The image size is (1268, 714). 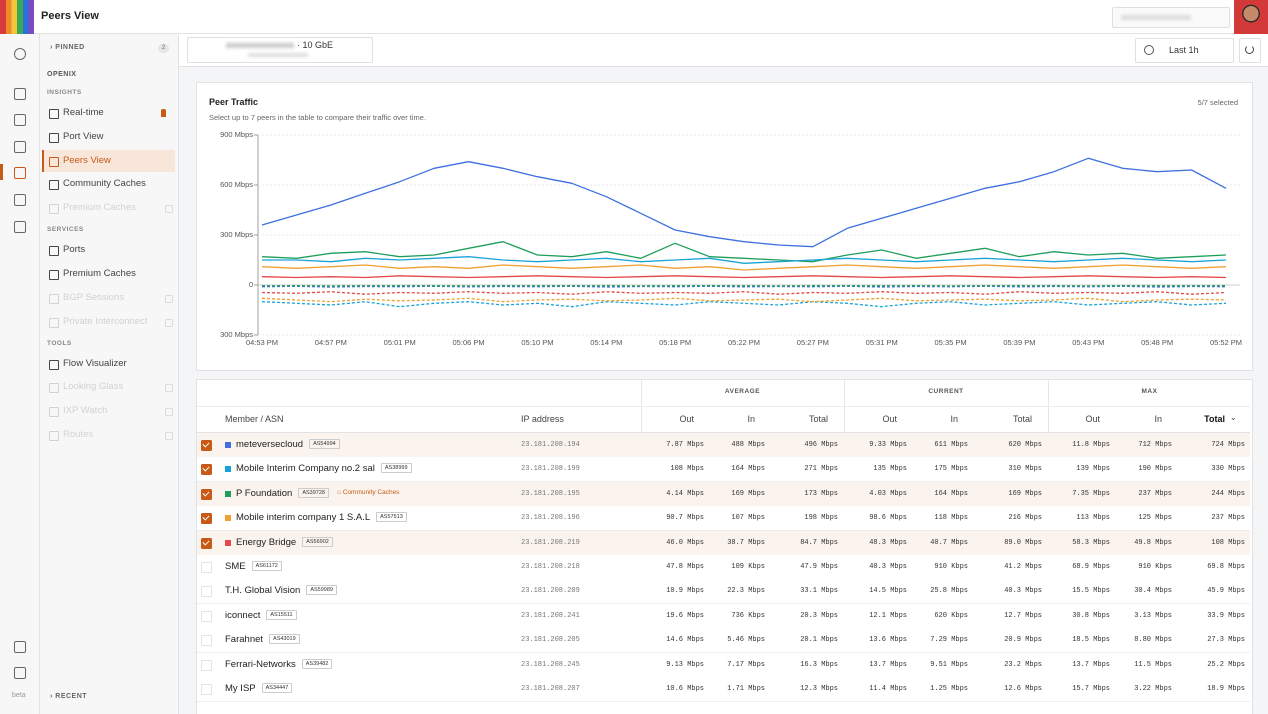 What do you see at coordinates (550, 518) in the screenshot?
I see `ip-address: 23.181.208.196` at bounding box center [550, 518].